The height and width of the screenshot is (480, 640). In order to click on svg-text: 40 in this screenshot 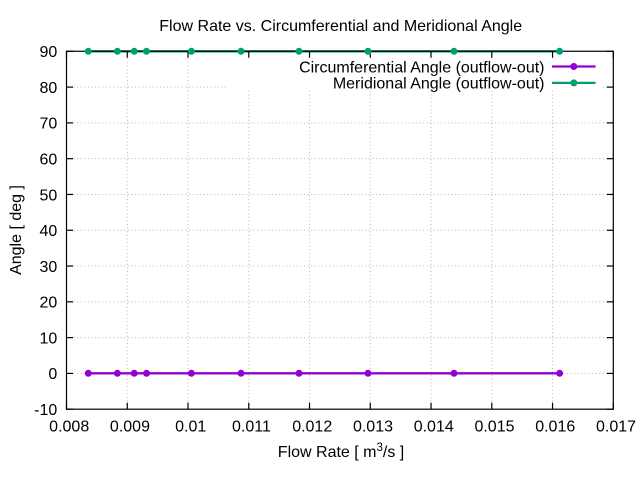, I will do `click(49, 231)`.